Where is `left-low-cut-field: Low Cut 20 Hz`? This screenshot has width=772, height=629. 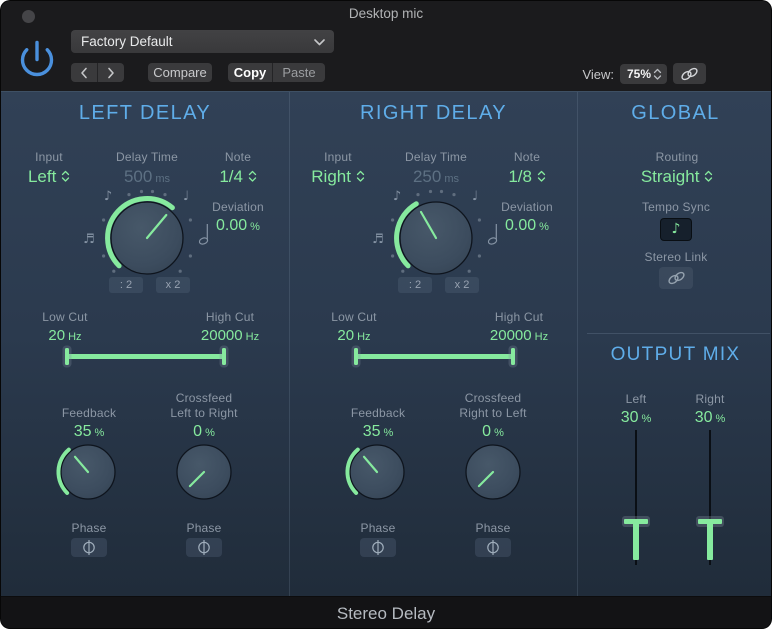 left-low-cut-field: Low Cut 20 Hz is located at coordinates (65, 327).